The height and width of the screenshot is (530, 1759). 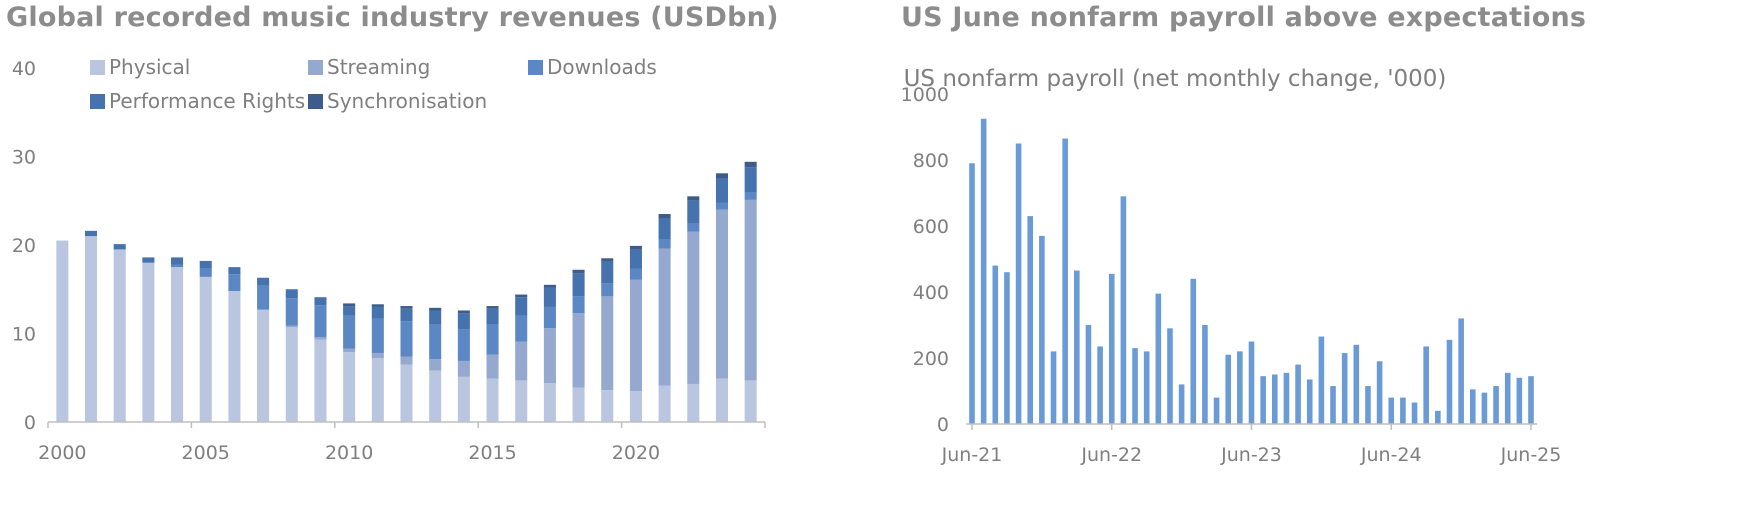 I want to click on legend-label-synchronisation: Synchronisation, so click(x=407, y=101).